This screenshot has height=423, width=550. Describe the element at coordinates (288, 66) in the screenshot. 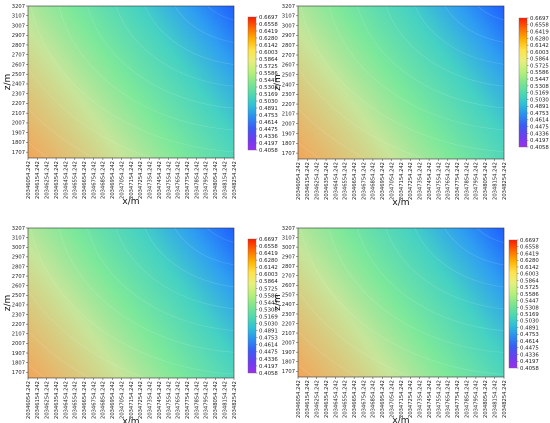

I see `y-tick-label: 2607` at that location.